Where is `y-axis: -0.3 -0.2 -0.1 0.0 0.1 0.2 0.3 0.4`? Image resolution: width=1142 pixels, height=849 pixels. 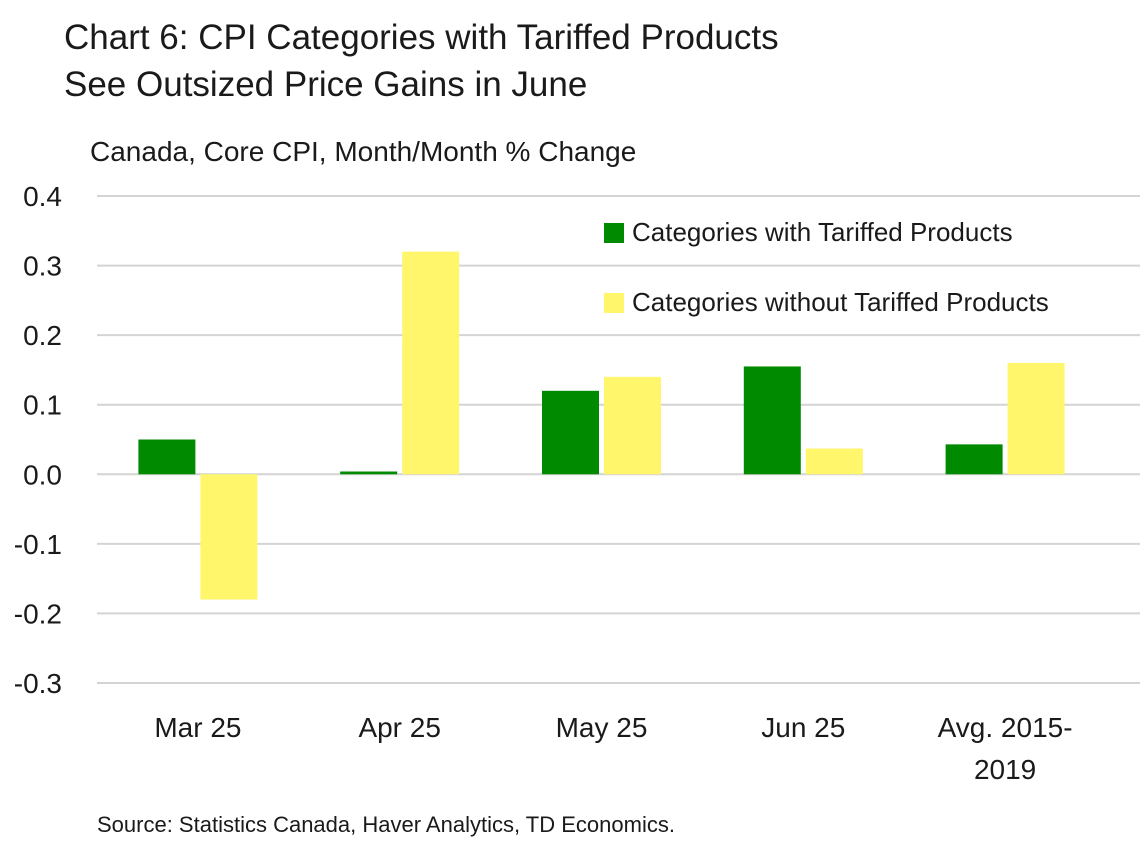
y-axis: -0.3 -0.2 -0.1 0.0 0.1 0.2 0.3 0.4 is located at coordinates (38, 440).